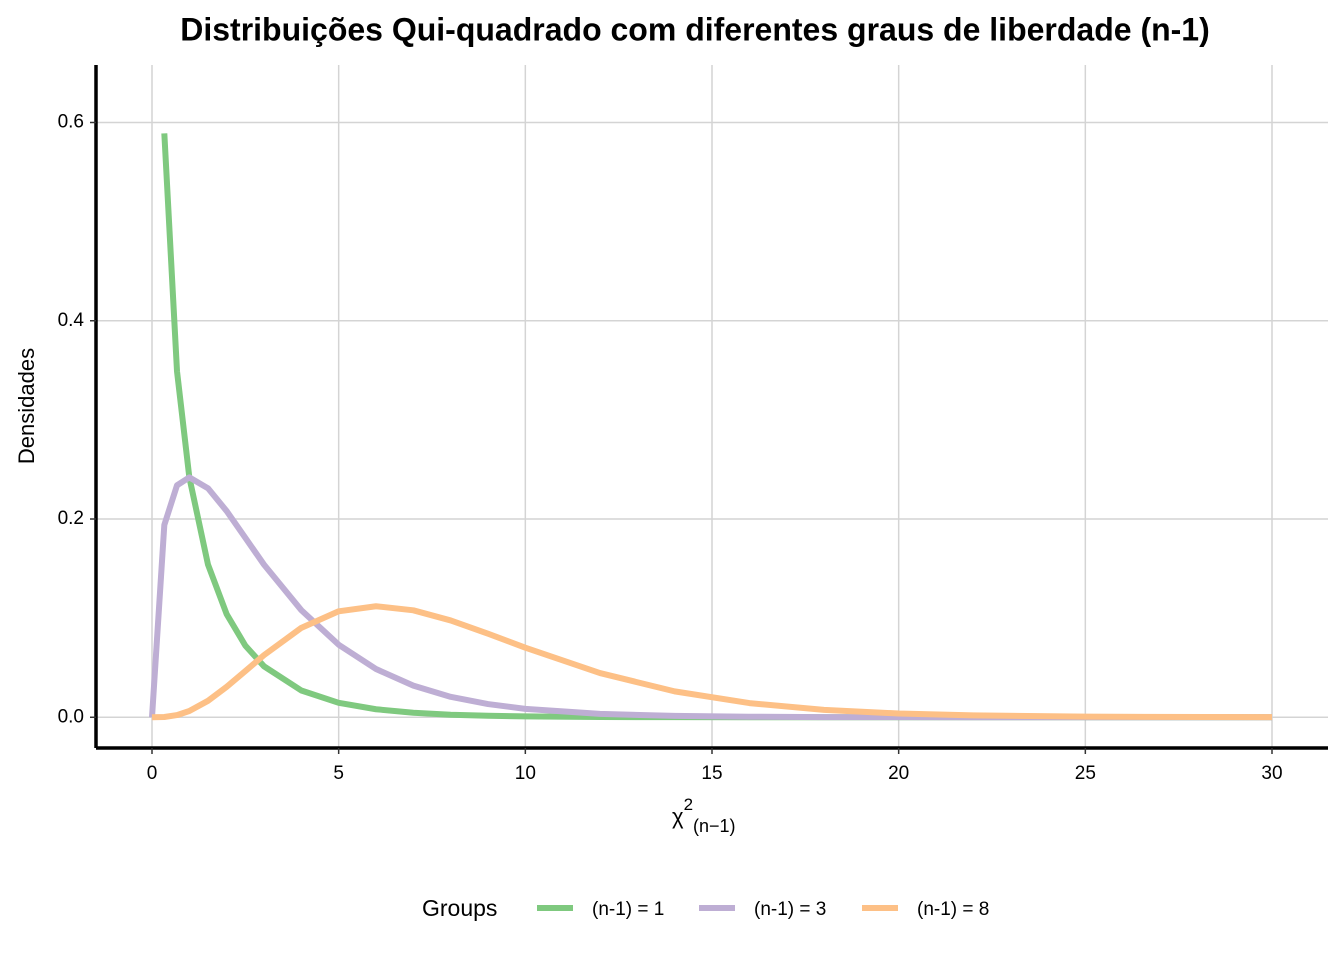  I want to click on y-tick-label: 0.4, so click(71, 320).